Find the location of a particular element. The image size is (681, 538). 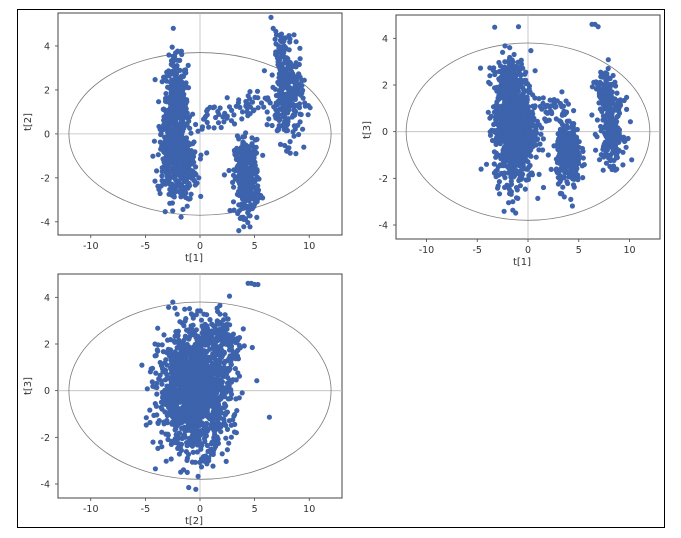

x-tick-label: 0 is located at coordinates (528, 250).